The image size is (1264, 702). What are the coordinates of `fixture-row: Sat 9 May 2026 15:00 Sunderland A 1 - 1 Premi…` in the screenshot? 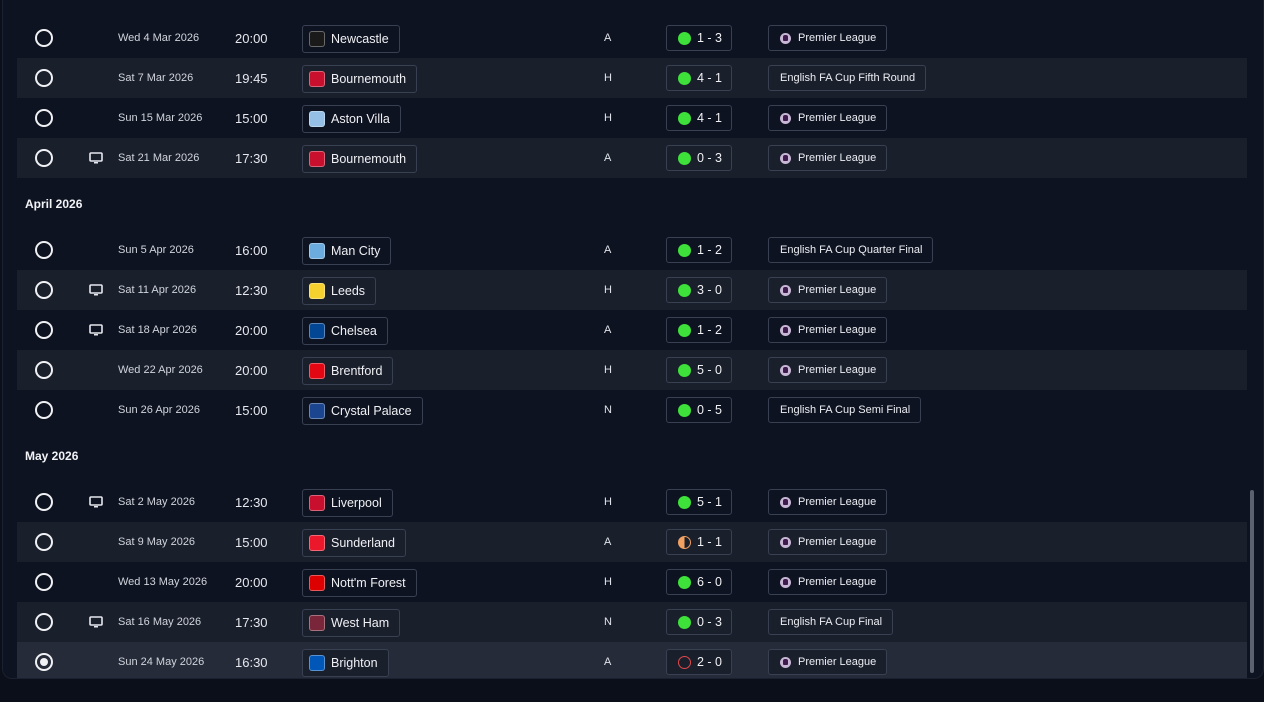 It's located at (632, 542).